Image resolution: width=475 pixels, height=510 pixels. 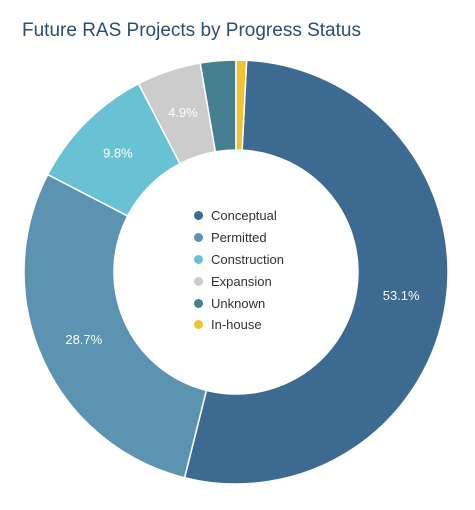 What do you see at coordinates (198, 325) in the screenshot?
I see `legend-dot-in-house` at bounding box center [198, 325].